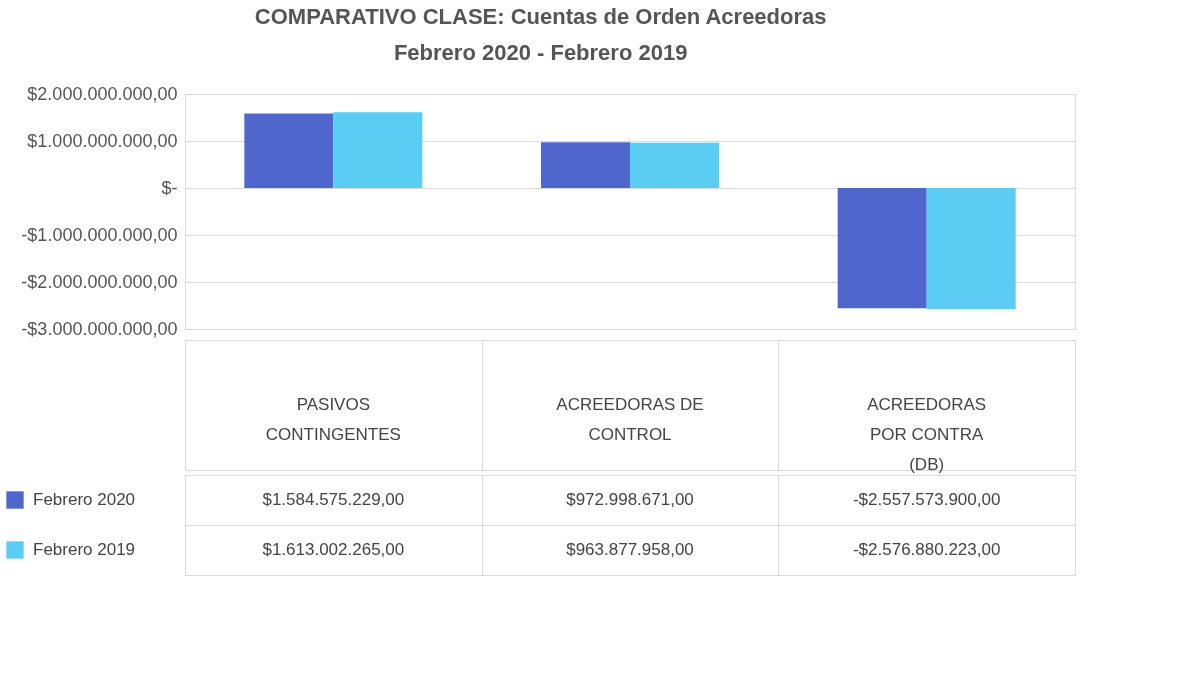 The width and height of the screenshot is (1183, 683). What do you see at coordinates (84, 549) in the screenshot?
I see `legend-label: Febrero 2019` at bounding box center [84, 549].